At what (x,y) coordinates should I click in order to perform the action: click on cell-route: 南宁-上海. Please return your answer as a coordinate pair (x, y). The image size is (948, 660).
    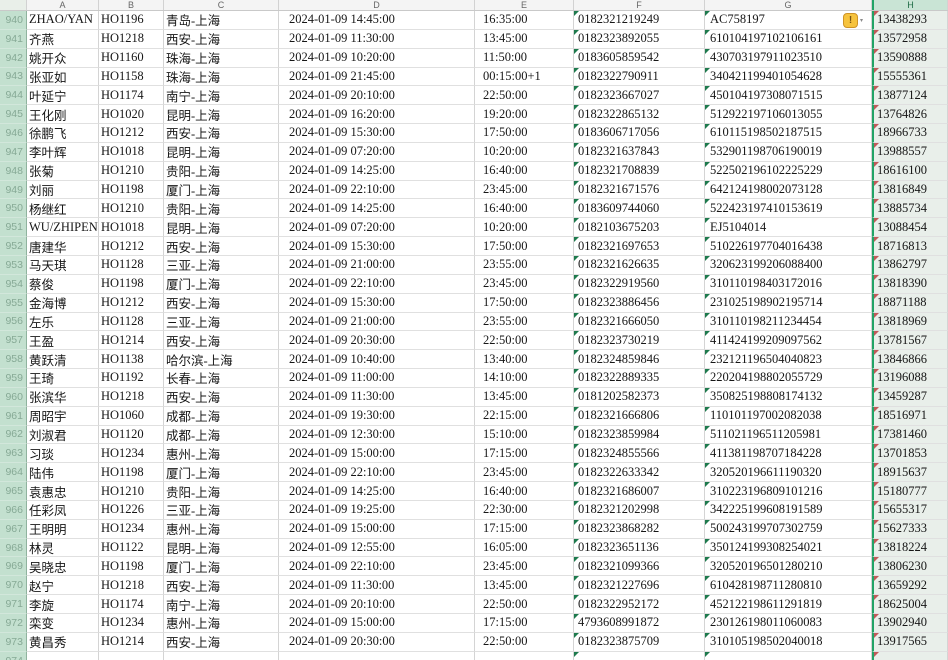
    Looking at the image, I should click on (221, 96).